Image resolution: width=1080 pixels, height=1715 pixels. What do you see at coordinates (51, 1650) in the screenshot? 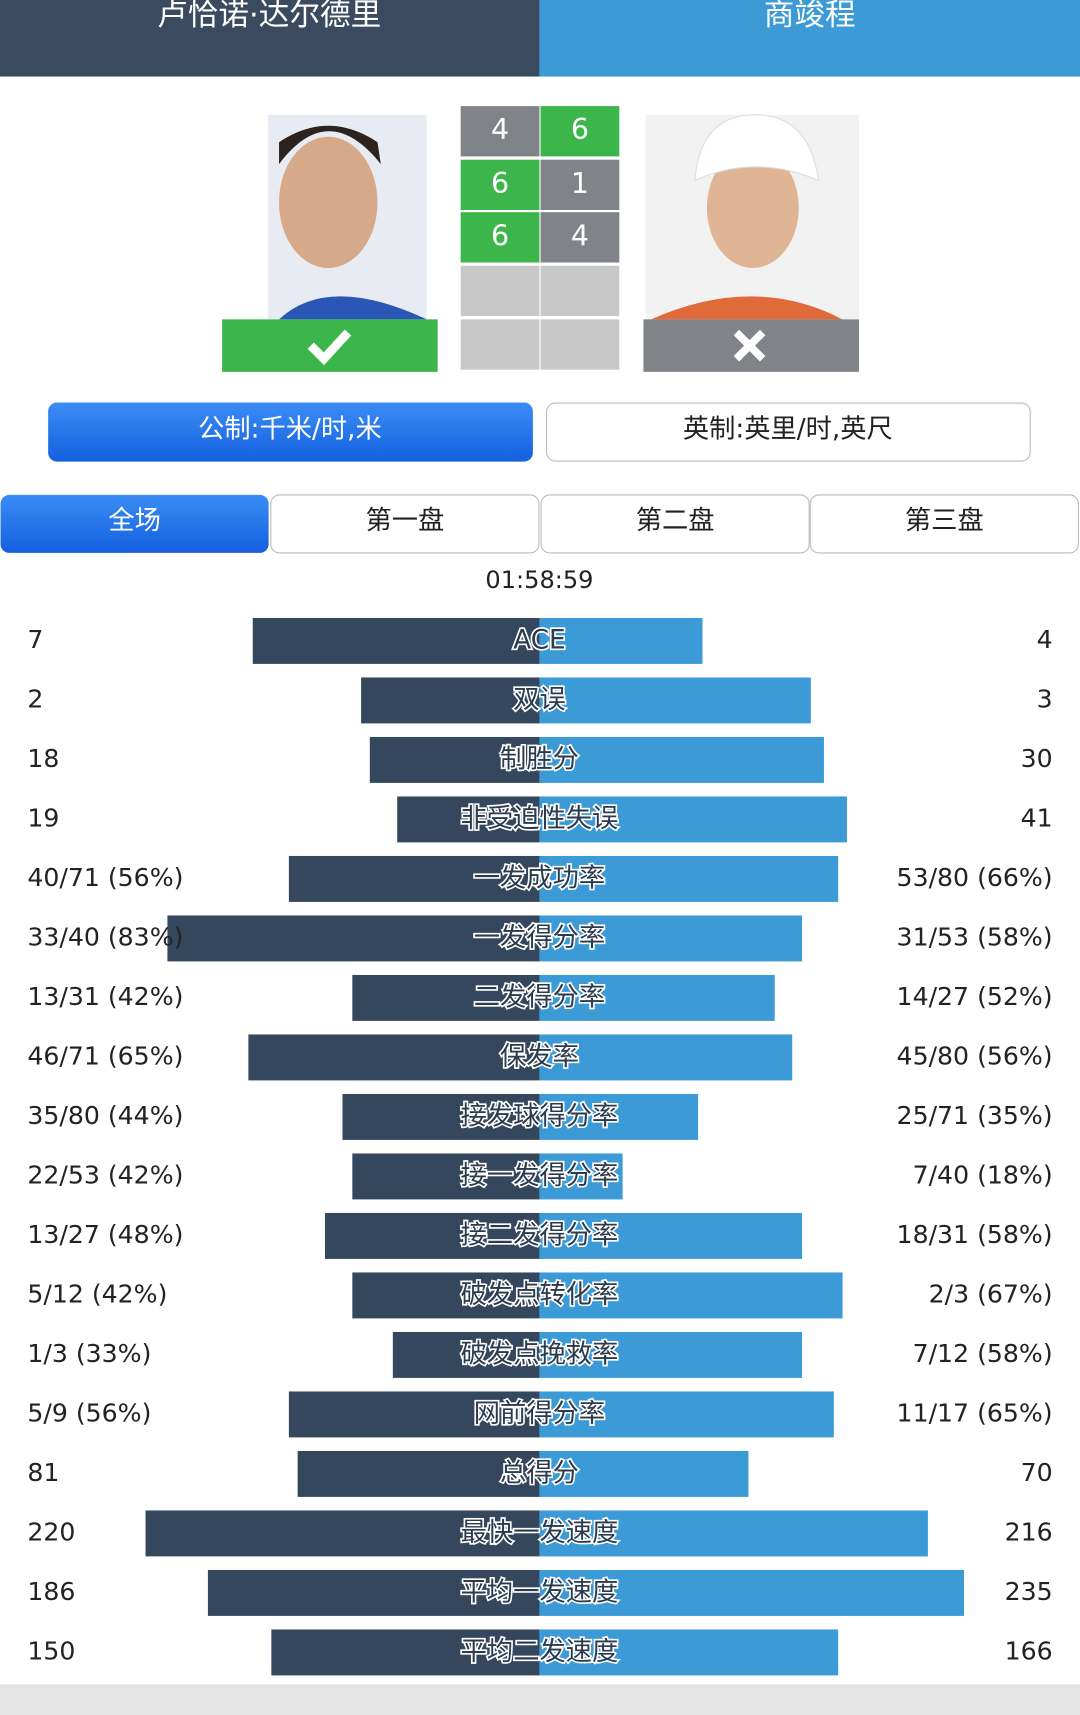
I see `stat-left: 150` at bounding box center [51, 1650].